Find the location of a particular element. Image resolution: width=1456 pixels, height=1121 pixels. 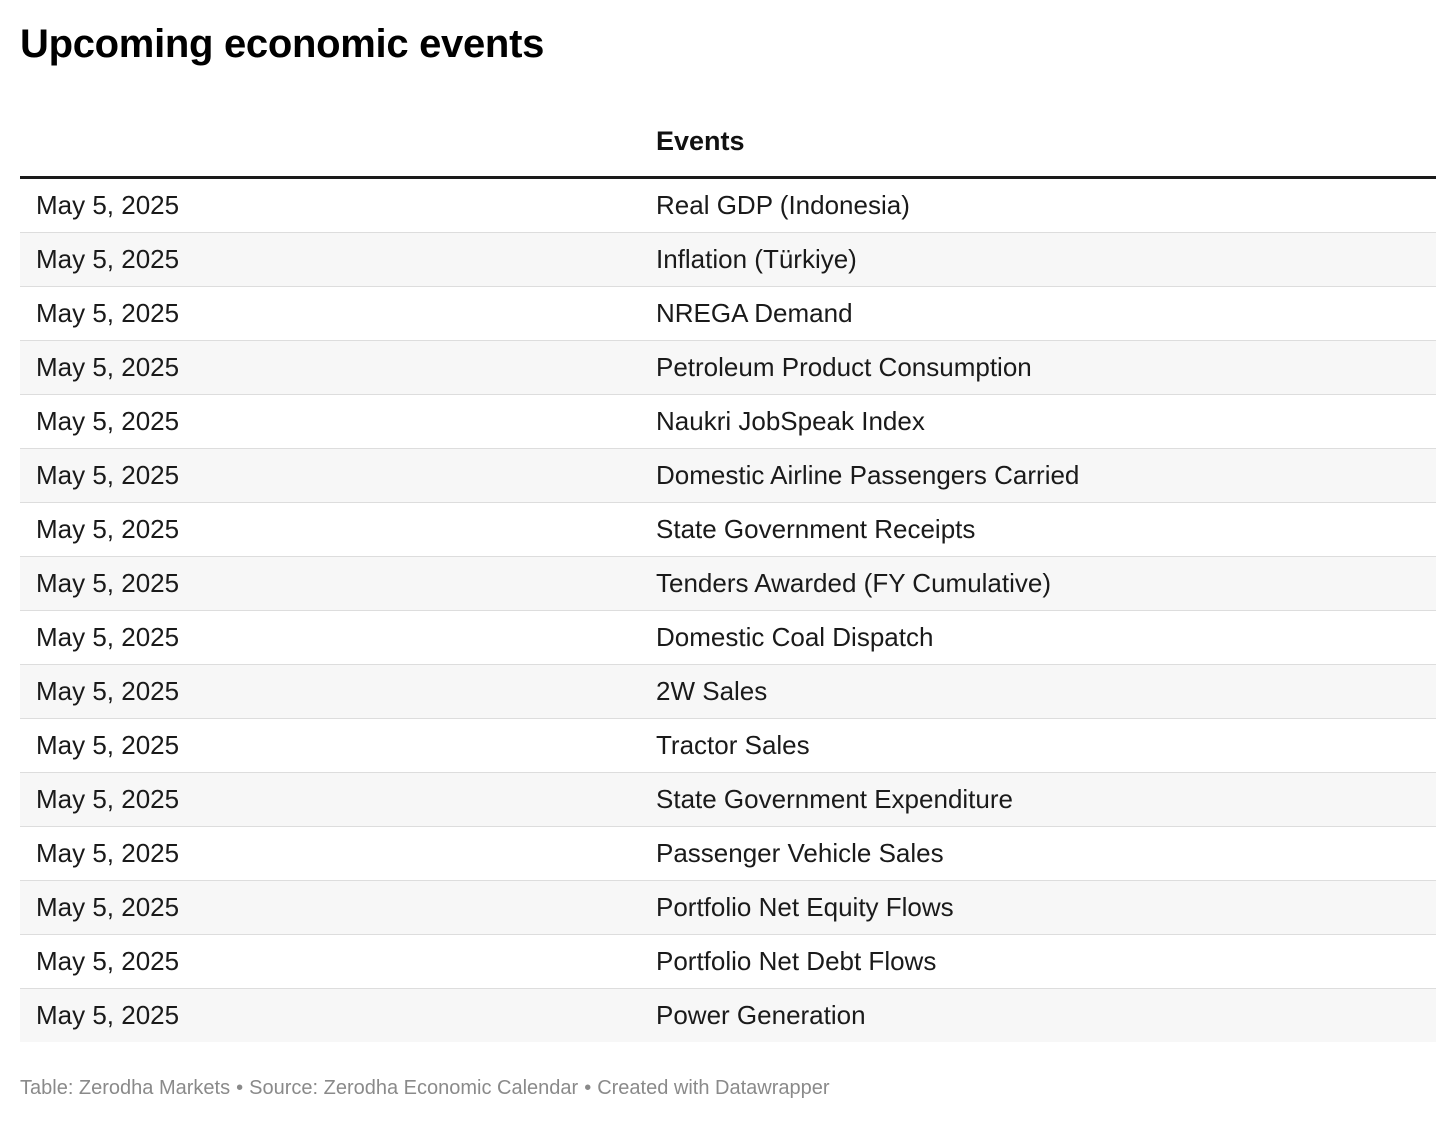

table-credit: Table: Zerodha Markets is located at coordinates (125, 1088).